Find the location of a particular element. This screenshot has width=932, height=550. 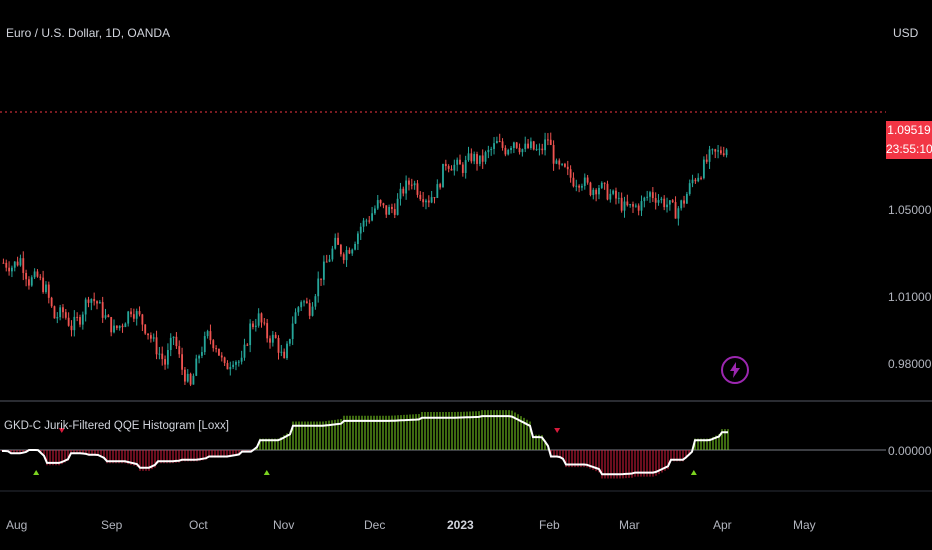

last-price-tag: 1.09519 is located at coordinates (909, 130).